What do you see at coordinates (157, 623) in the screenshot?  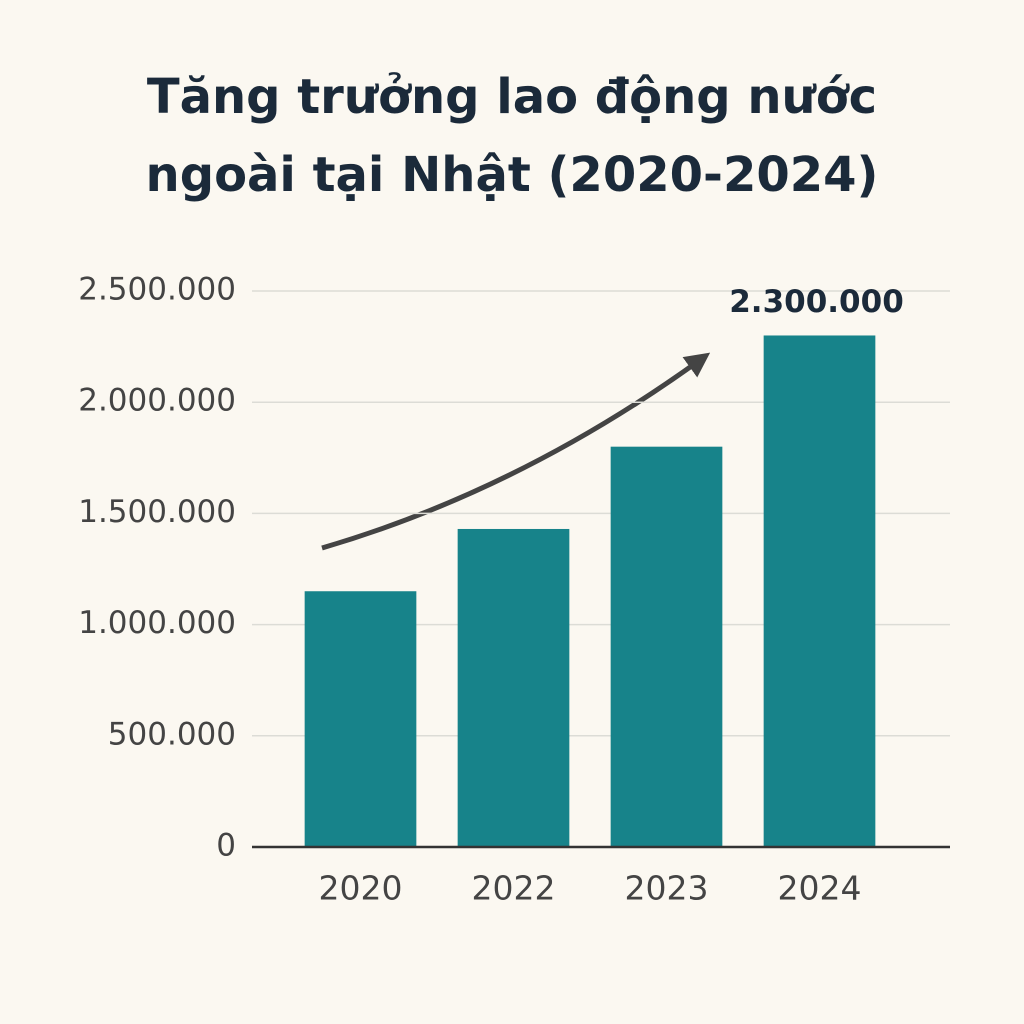 I see `y-tick-label: 1.000.000` at bounding box center [157, 623].